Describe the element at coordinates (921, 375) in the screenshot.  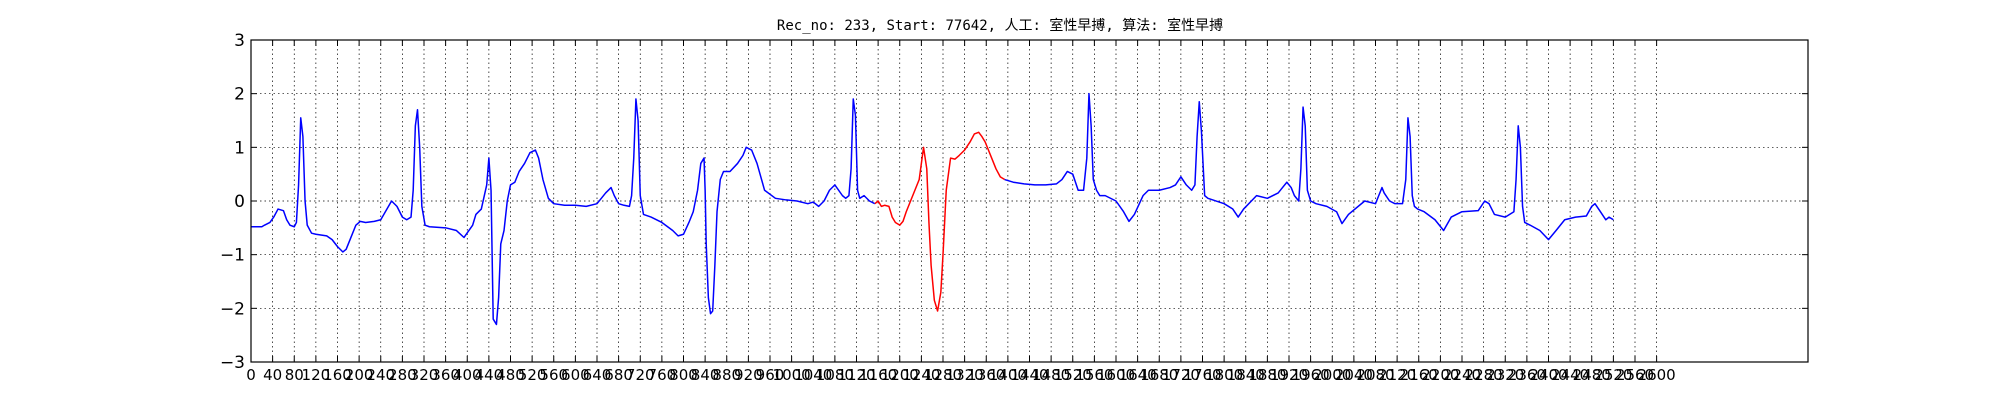
I see `x-tick-label: 1240` at that location.